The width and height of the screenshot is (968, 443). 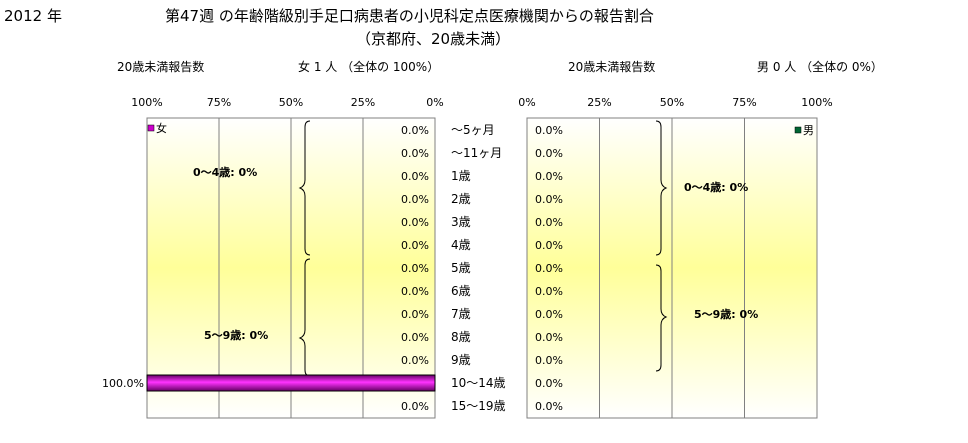 What do you see at coordinates (161, 67) in the screenshot?
I see `female-count-label: 20歳未満報告数` at bounding box center [161, 67].